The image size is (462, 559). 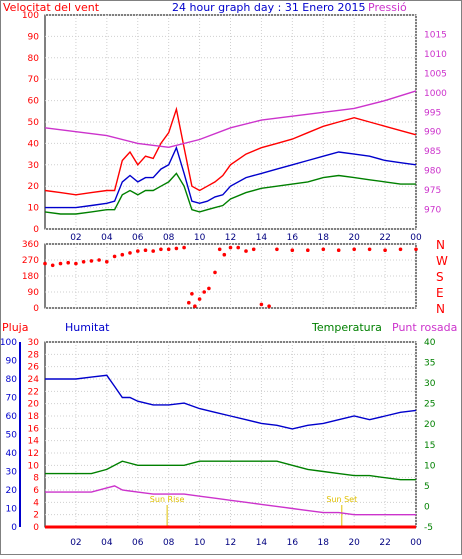 I want to click on humidity-tick-label: 20, so click(x=12, y=491).